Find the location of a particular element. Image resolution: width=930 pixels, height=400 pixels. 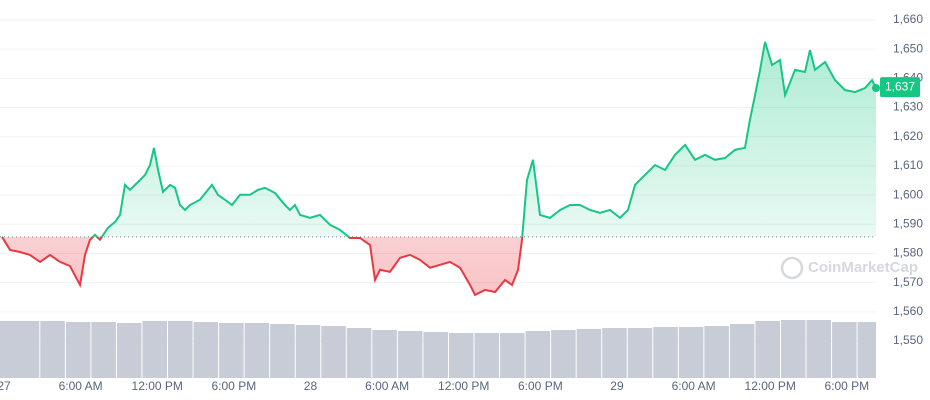

y-tick-label: 1,590 is located at coordinates (908, 223).